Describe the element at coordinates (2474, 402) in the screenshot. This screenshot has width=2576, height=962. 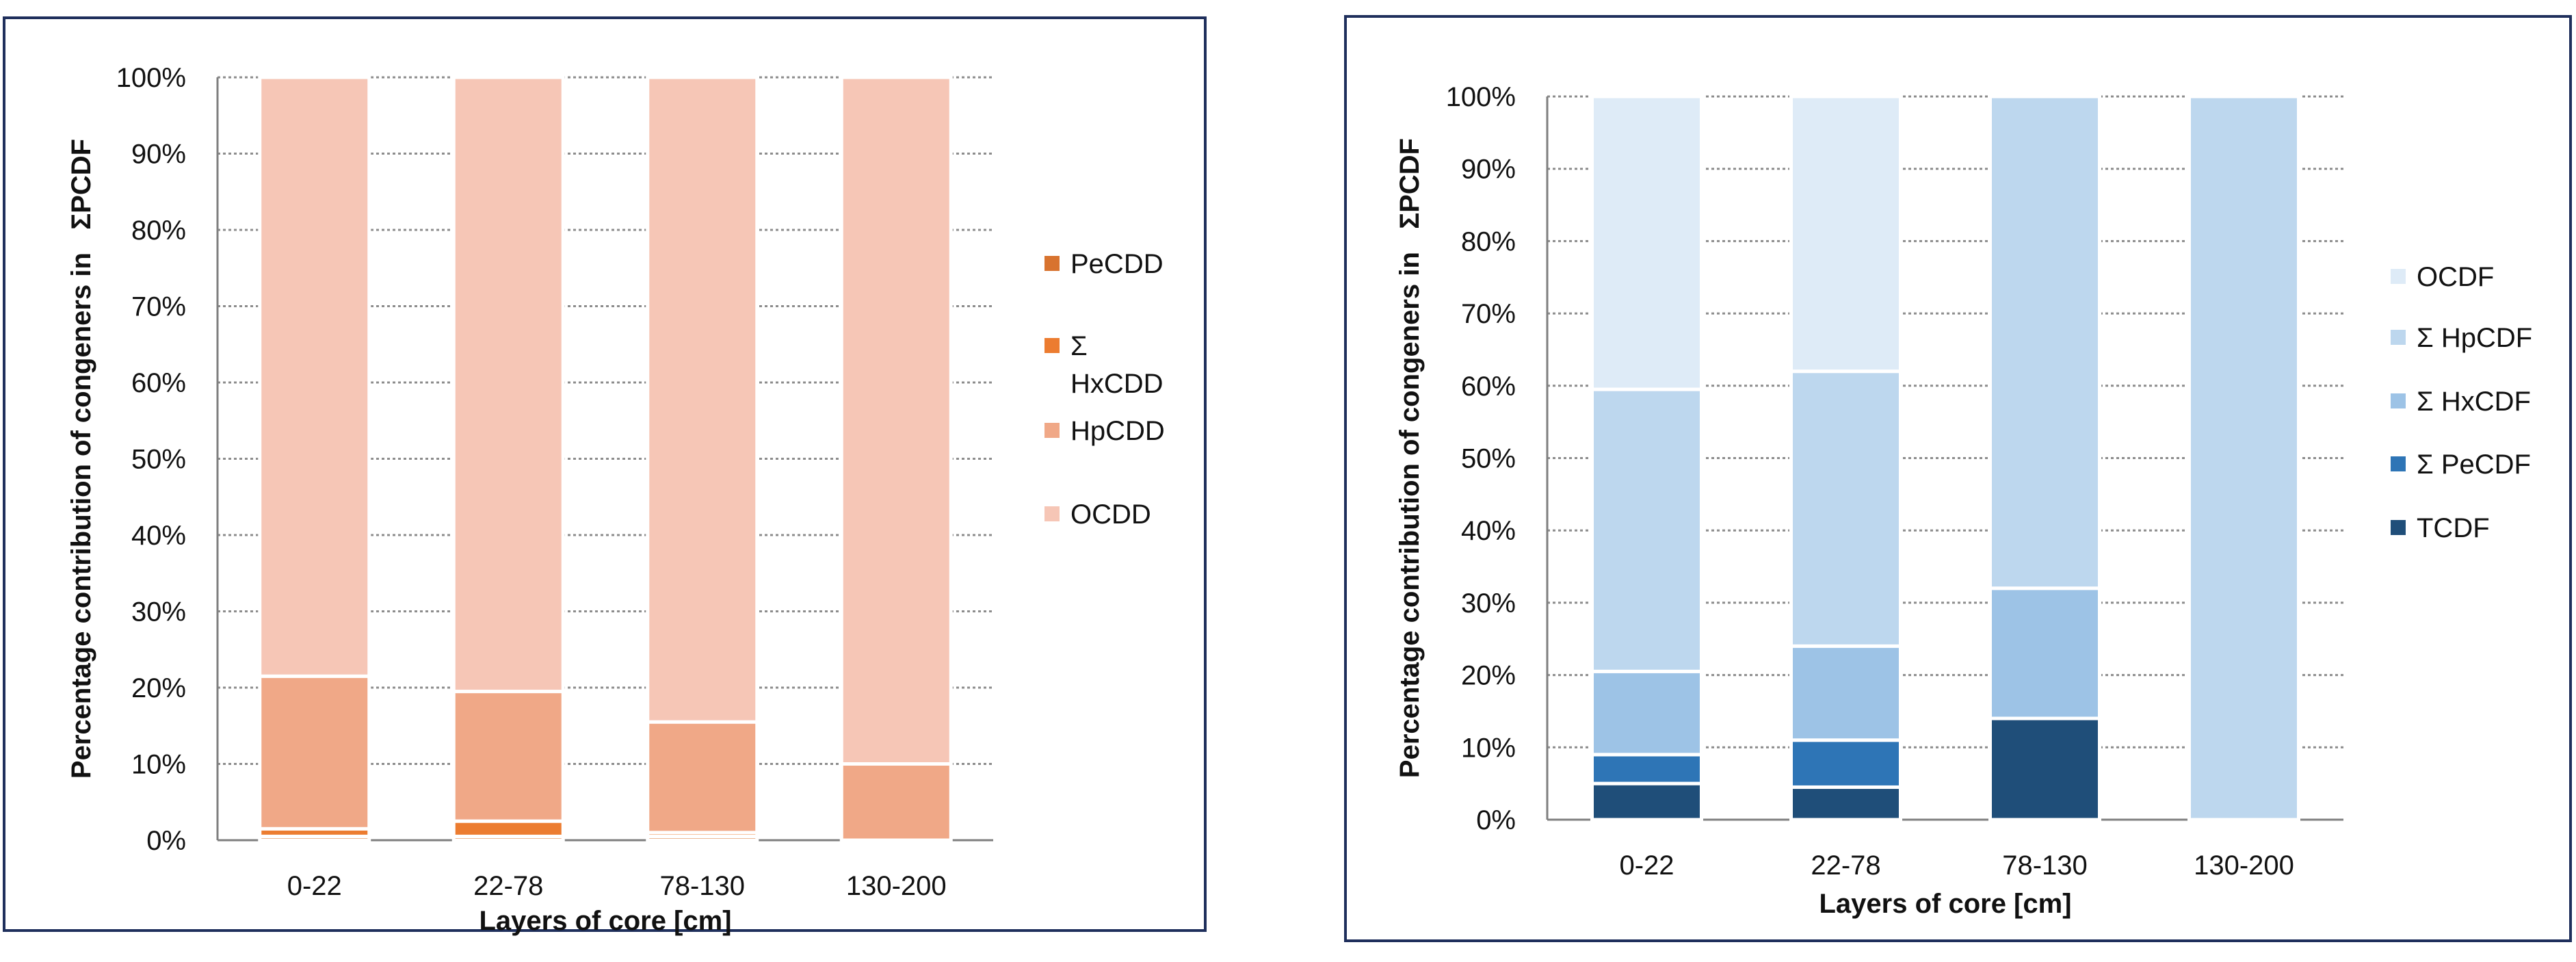
I see `legend-label: Σ HxCDF` at that location.